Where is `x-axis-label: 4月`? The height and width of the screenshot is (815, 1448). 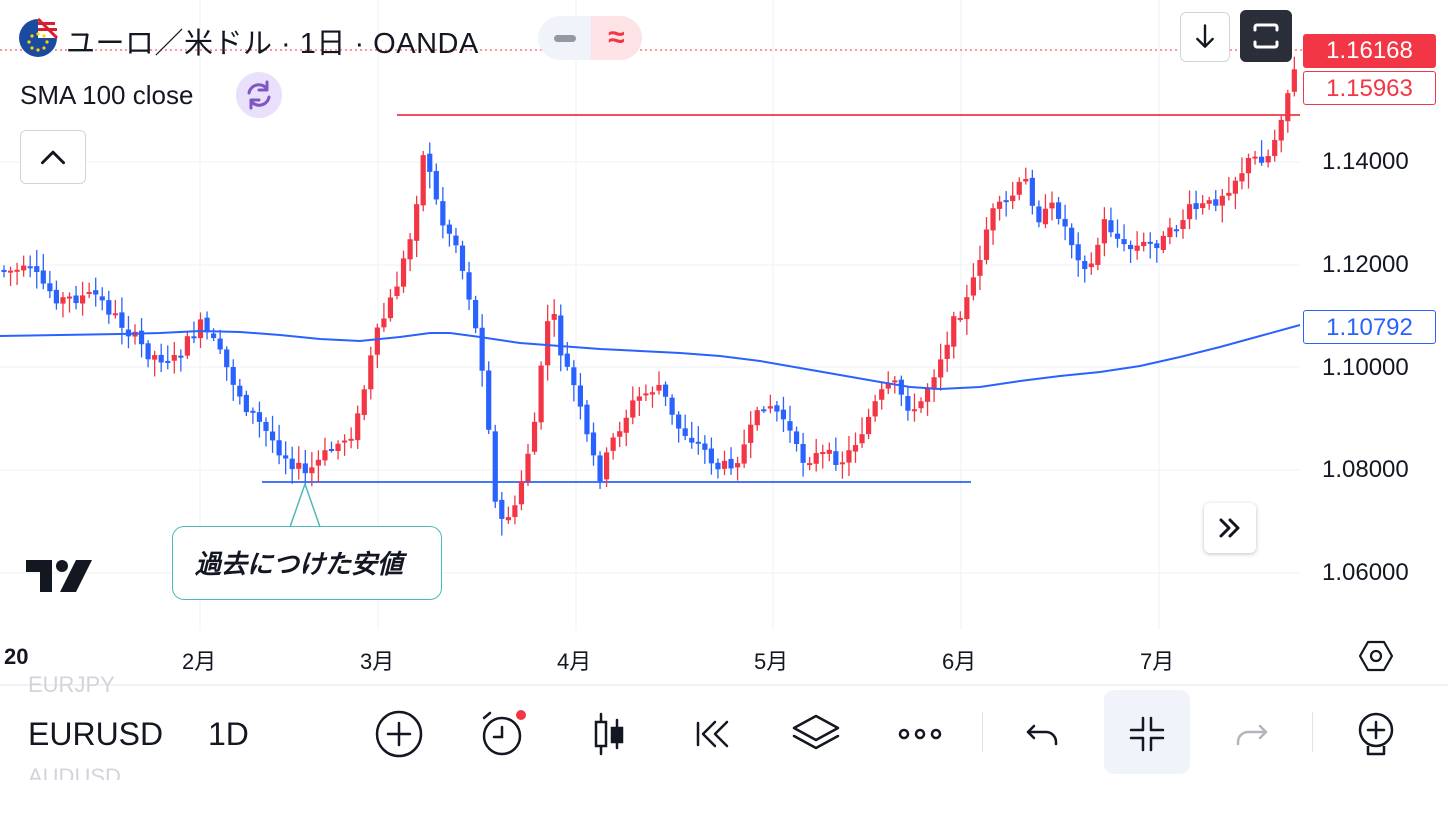
x-axis-label: 4月 is located at coordinates (574, 661).